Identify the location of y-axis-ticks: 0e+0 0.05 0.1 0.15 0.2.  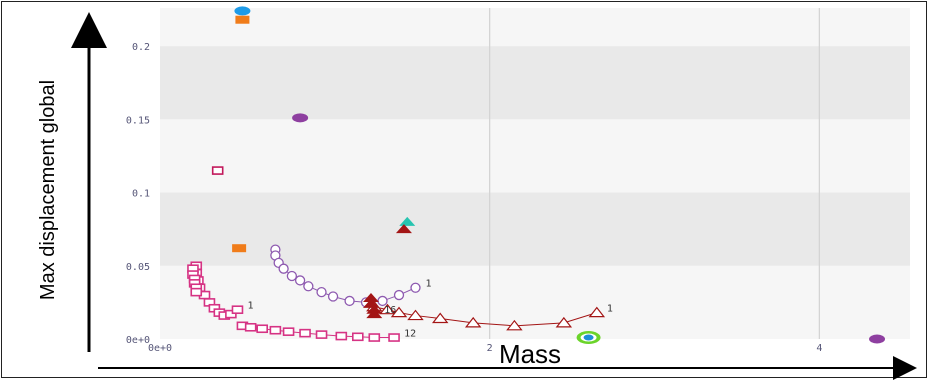
(138, 194).